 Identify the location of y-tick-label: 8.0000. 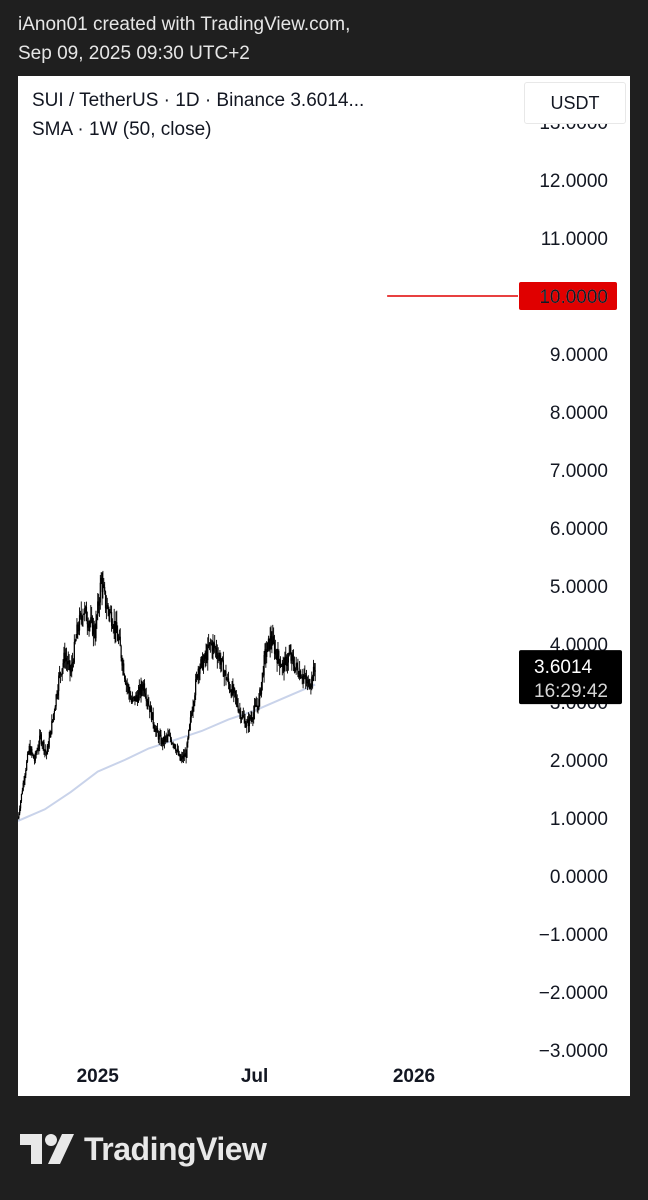
(579, 413).